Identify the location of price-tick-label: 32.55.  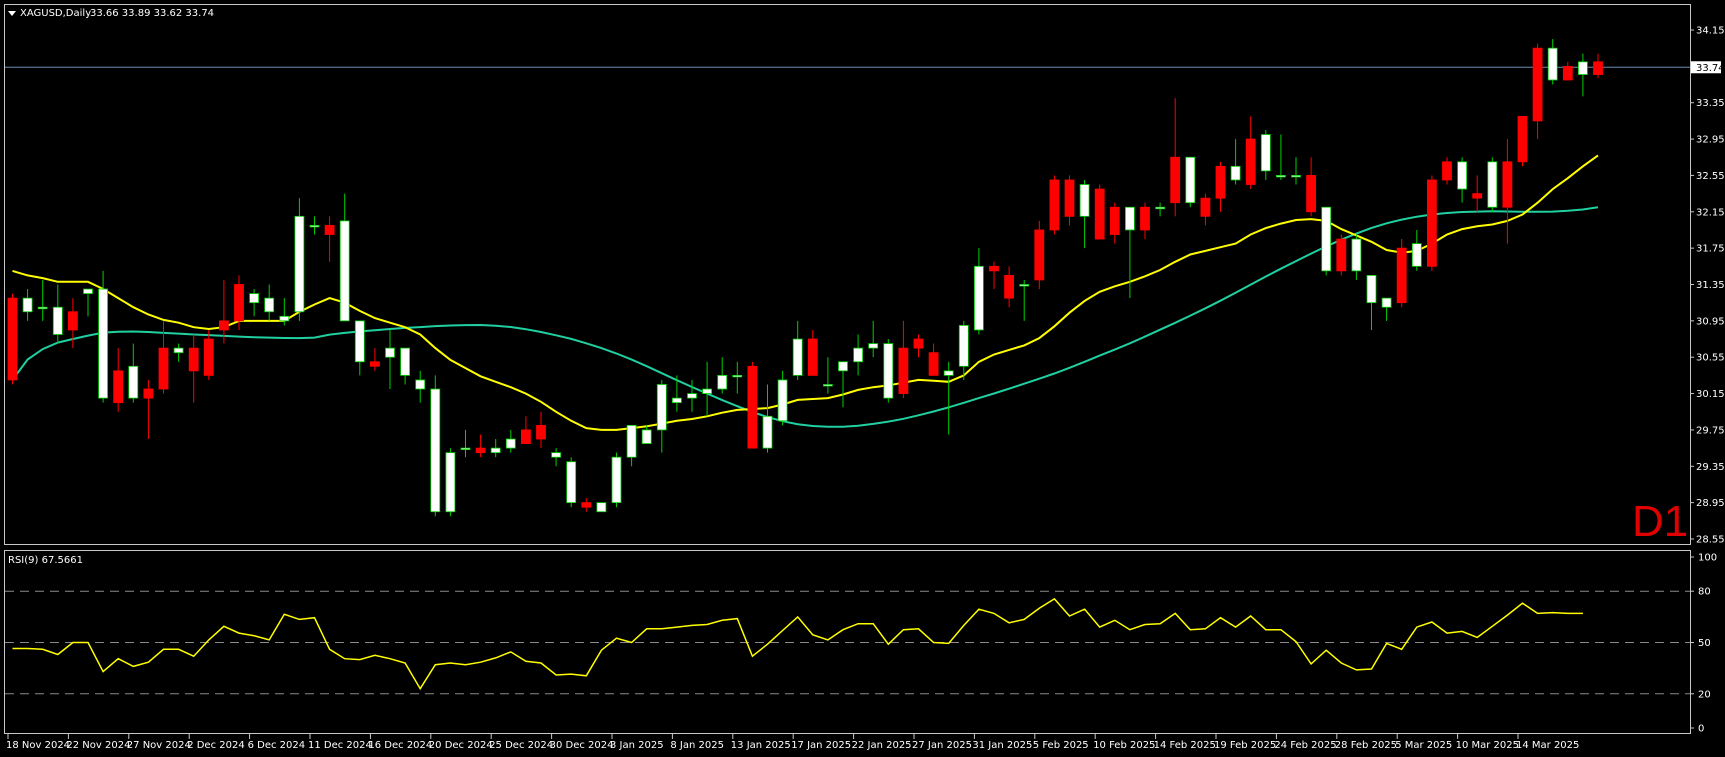
(1710, 176).